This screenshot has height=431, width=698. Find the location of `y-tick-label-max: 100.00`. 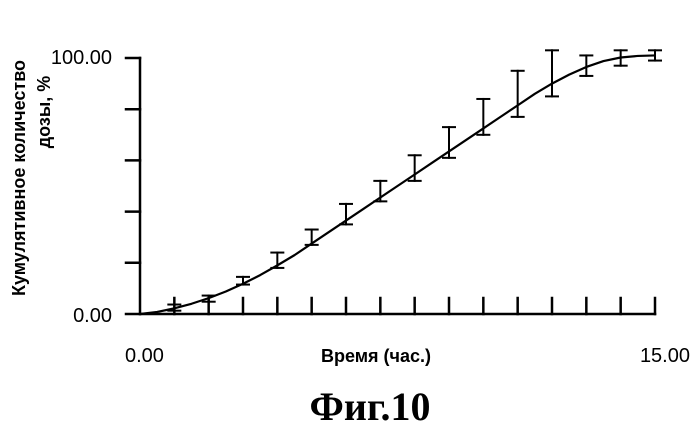

y-tick-label-max: 100.00 is located at coordinates (81, 58).